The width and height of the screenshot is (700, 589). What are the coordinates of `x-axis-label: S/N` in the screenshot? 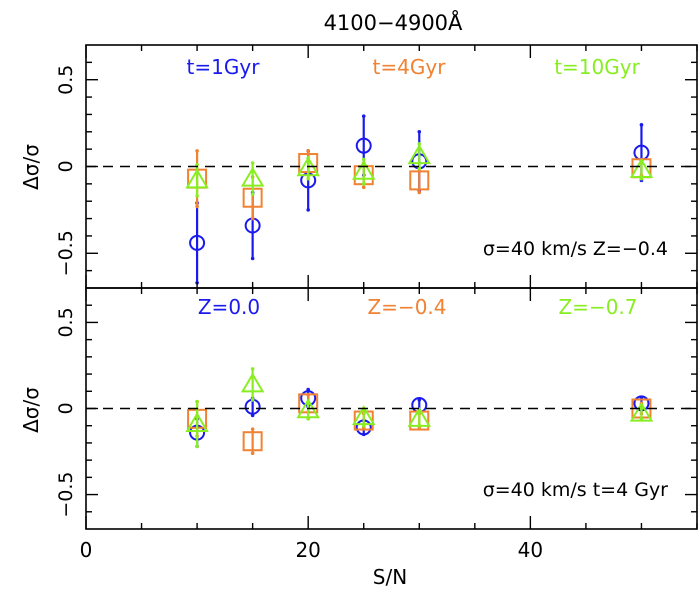 It's located at (390, 577).